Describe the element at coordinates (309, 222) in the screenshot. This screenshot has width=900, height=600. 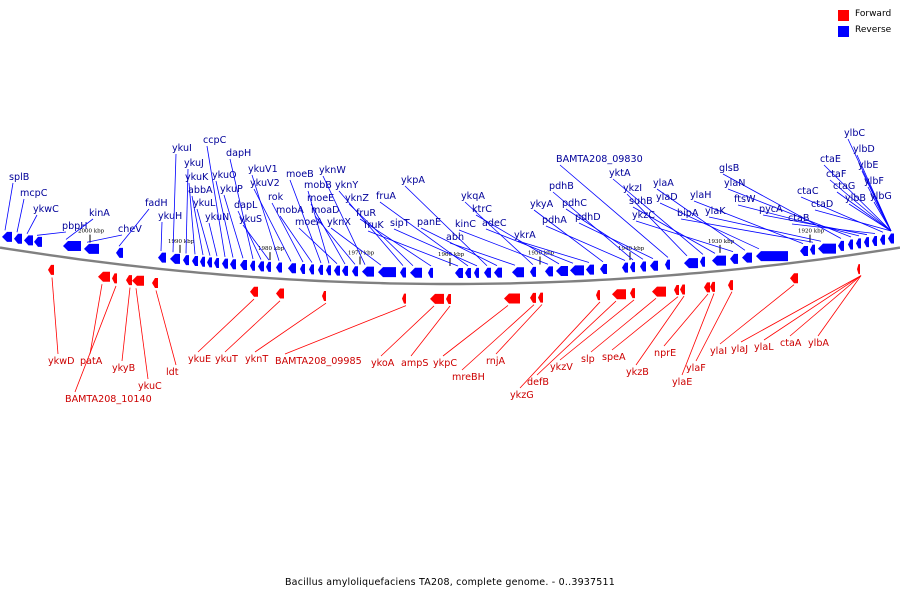
I see `reverse-gene-label: moeA` at that location.